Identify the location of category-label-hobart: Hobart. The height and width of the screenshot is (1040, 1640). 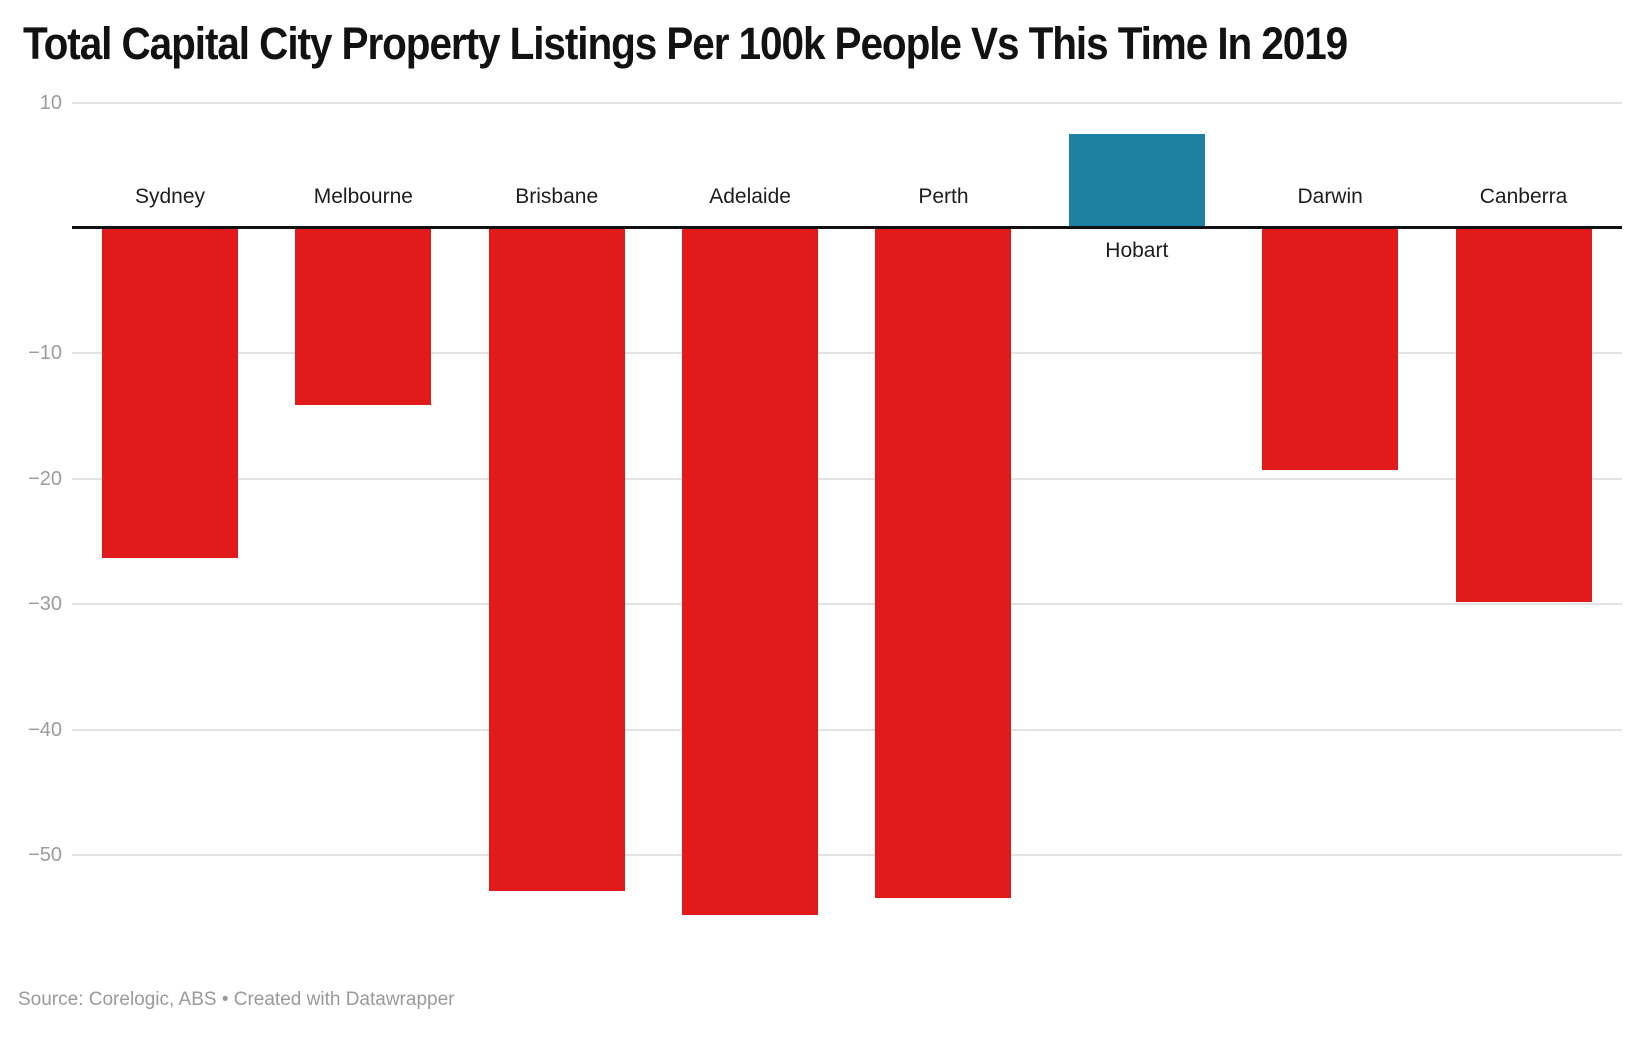
(1137, 250).